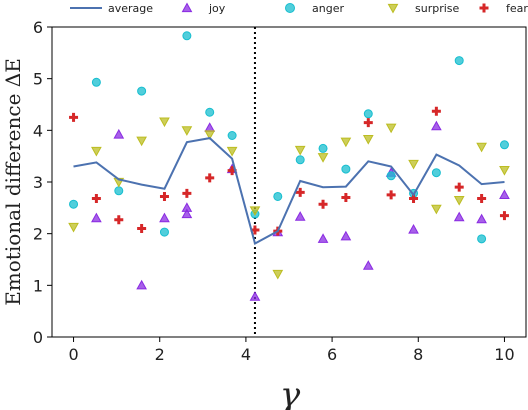  What do you see at coordinates (437, 8) in the screenshot?
I see `legend-label-surprise: surprise` at bounding box center [437, 8].